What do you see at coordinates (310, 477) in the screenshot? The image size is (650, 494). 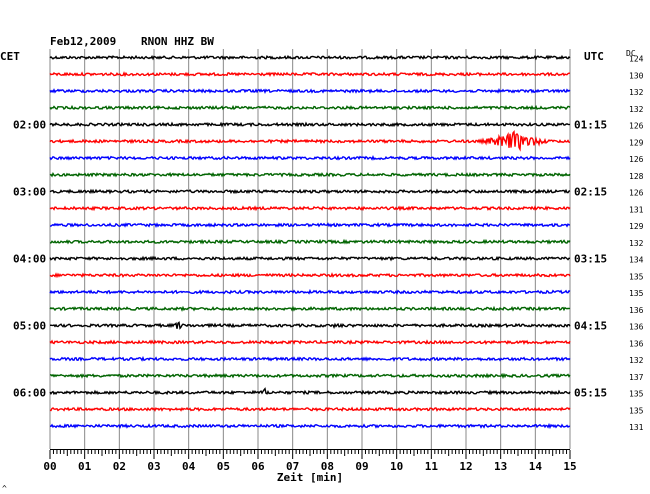 I see `x-axis-label: Zeit [min]` at bounding box center [310, 477].